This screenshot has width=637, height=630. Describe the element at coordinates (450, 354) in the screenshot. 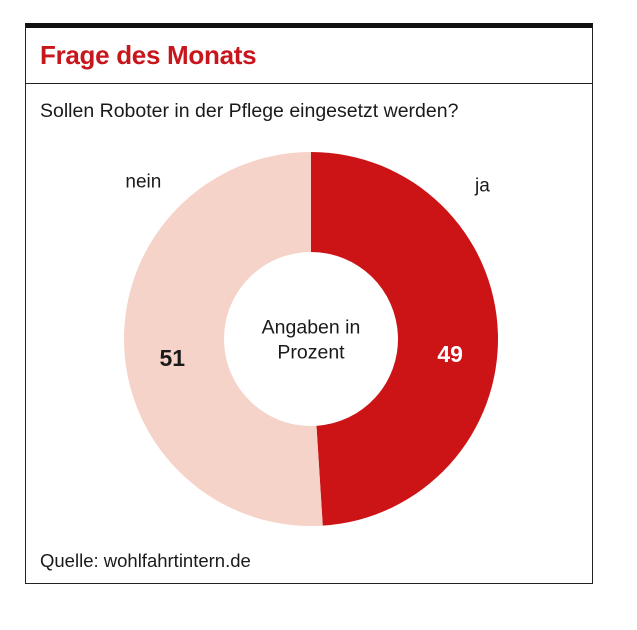

I see `value-label-ja: 49` at that location.